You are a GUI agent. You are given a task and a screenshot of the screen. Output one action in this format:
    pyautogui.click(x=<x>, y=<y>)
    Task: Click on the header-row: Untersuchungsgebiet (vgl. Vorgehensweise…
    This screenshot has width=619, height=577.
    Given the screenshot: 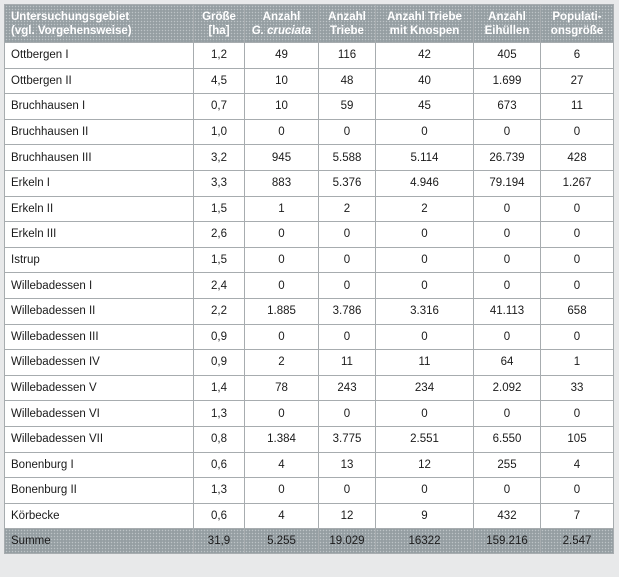 What is the action you would take?
    pyautogui.click(x=309, y=23)
    